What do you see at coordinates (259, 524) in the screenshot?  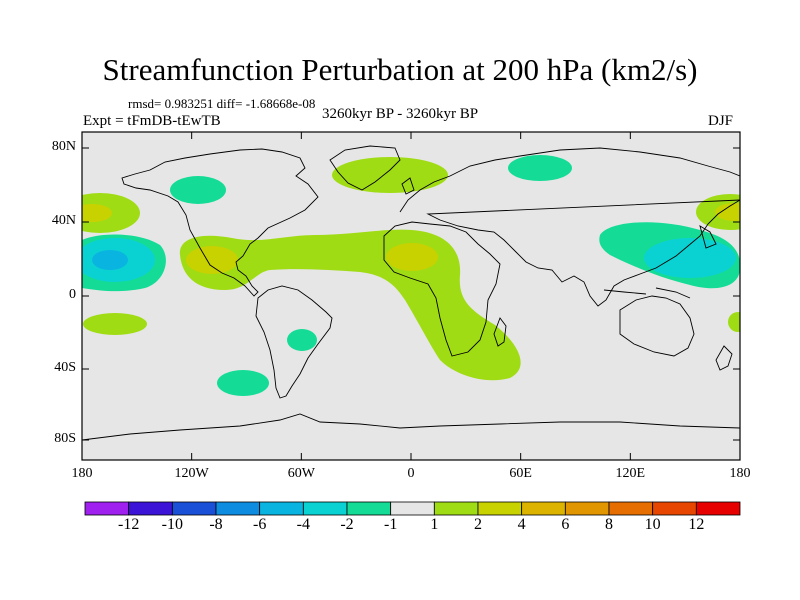 I see `colorbar-label: -6` at bounding box center [259, 524].